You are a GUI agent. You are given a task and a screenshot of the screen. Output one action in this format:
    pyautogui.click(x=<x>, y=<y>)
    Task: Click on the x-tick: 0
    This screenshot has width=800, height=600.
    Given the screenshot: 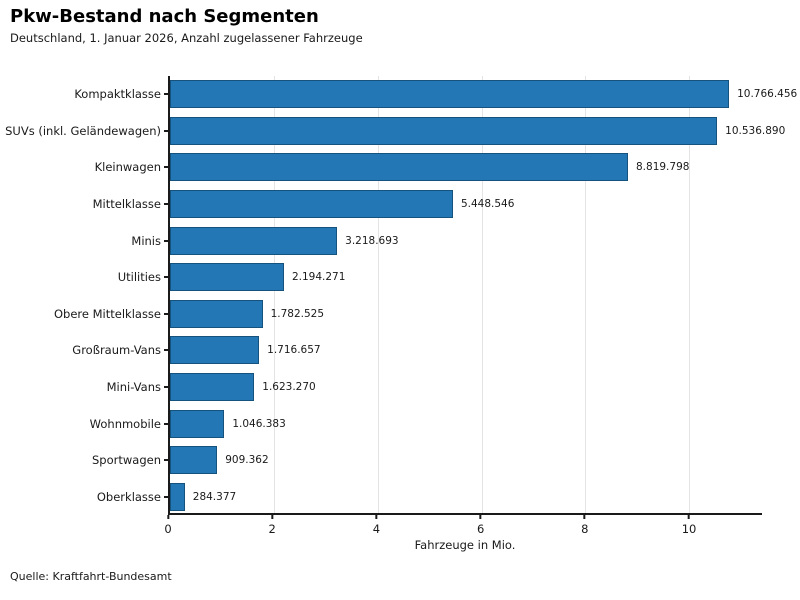 What is the action you would take?
    pyautogui.click(x=168, y=525)
    